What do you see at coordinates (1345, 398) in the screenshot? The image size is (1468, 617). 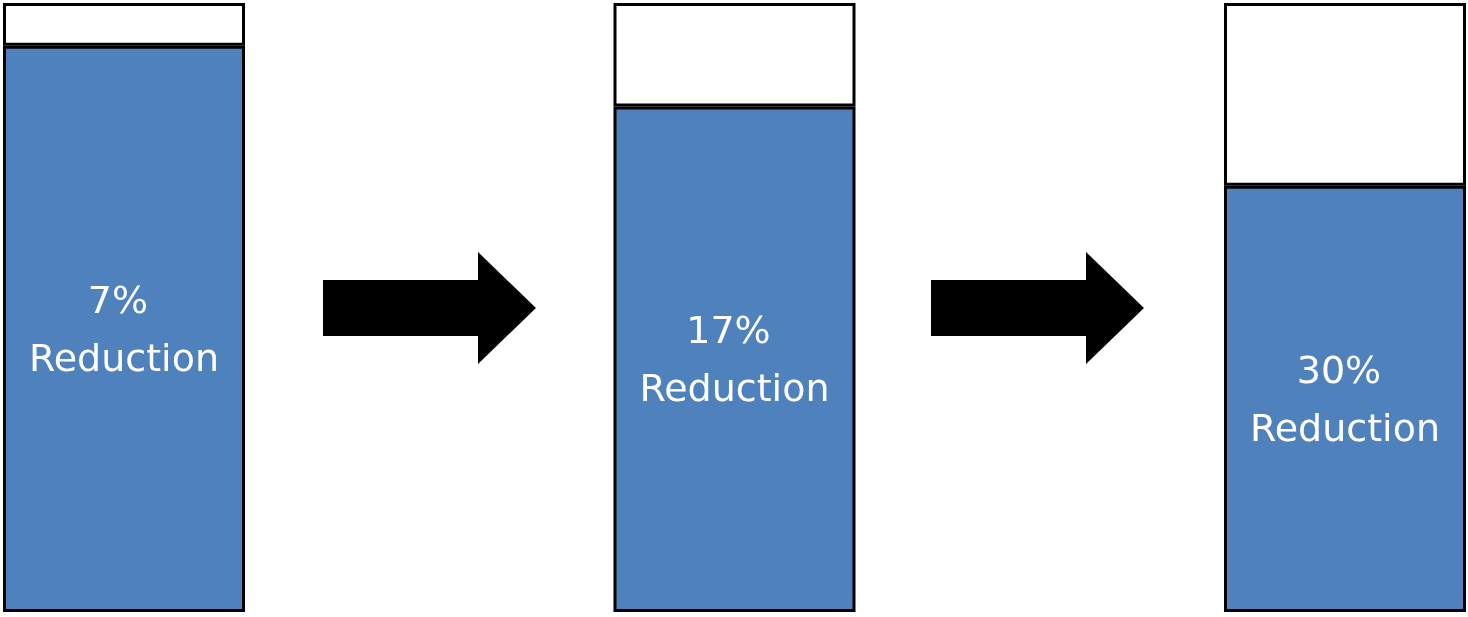 I see `annotation: 30% Reduction` at bounding box center [1345, 398].